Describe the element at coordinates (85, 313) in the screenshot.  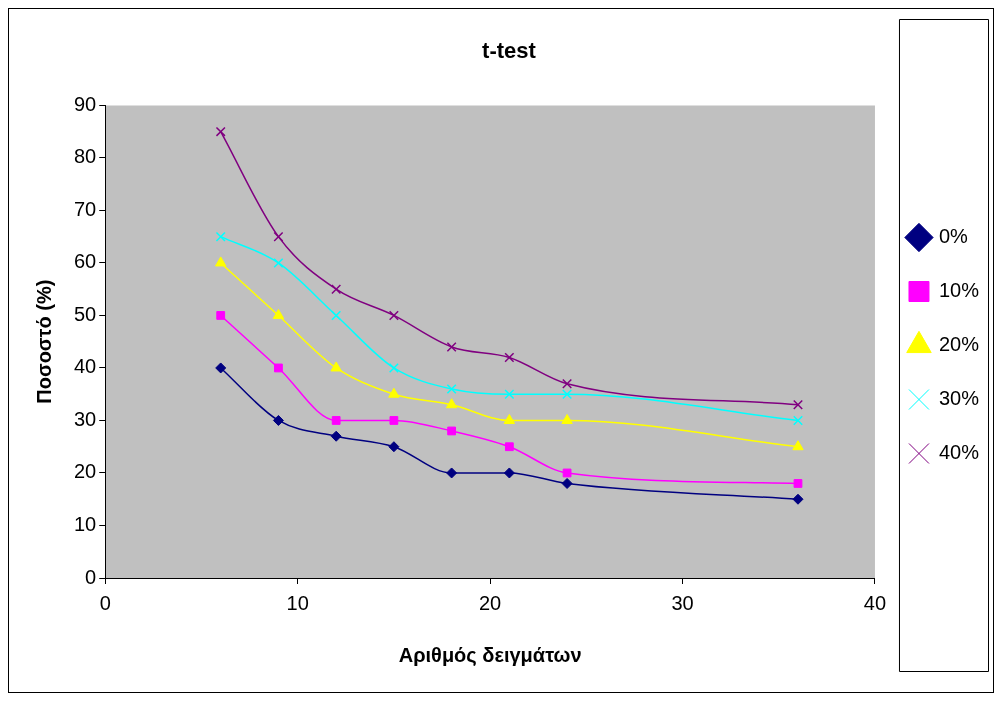
I see `y-tick-label: 50` at that location.